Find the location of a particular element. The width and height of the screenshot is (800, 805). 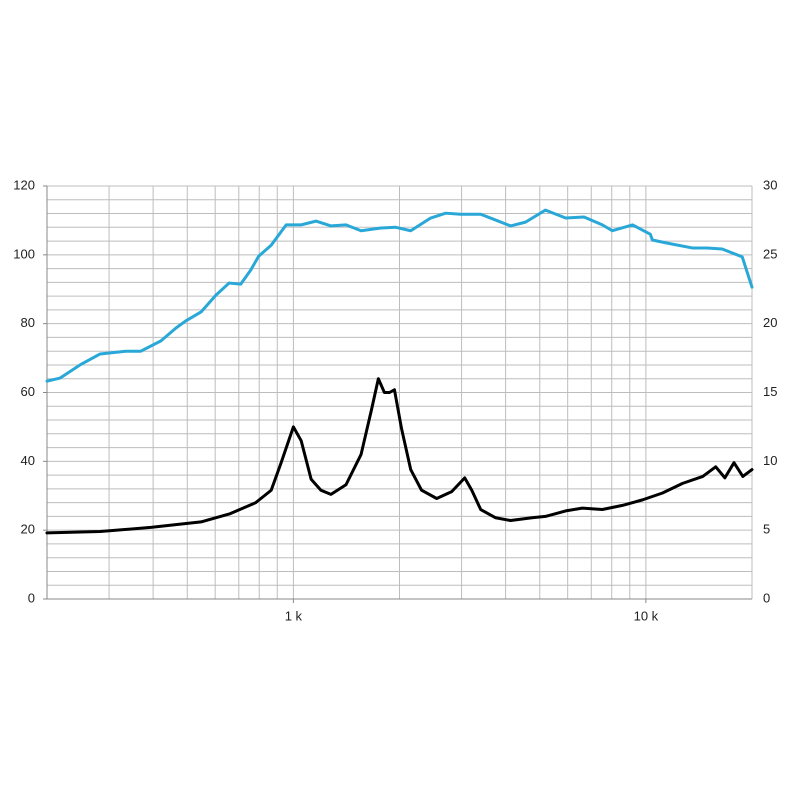

y2-tick-label: 30 is located at coordinates (770, 184).